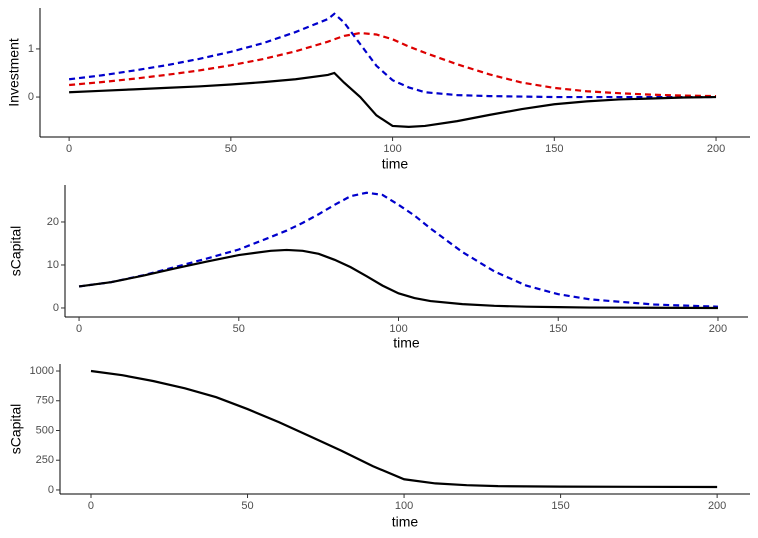  Describe the element at coordinates (53, 265) in the screenshot. I see `y-tick-label: 10` at that location.